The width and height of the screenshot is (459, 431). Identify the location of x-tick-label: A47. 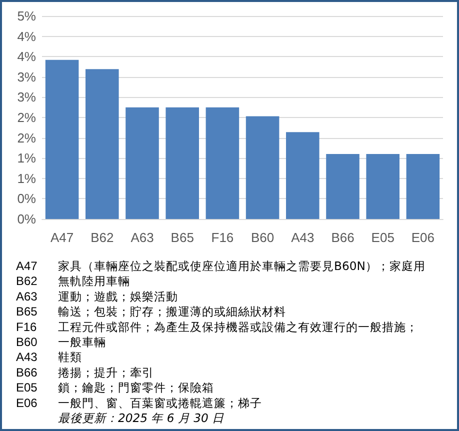
(62, 237).